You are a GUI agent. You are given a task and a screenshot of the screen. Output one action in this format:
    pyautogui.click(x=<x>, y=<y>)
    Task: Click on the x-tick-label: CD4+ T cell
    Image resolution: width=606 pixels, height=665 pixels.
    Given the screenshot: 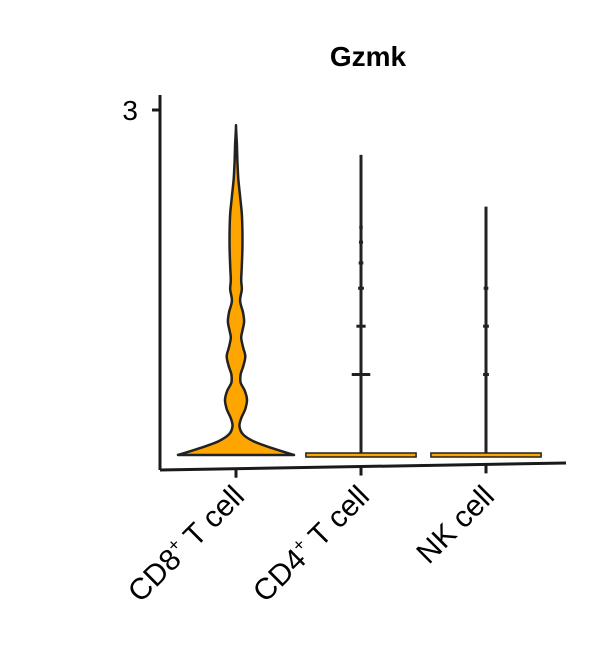 What is the action you would take?
    pyautogui.click(x=311, y=543)
    